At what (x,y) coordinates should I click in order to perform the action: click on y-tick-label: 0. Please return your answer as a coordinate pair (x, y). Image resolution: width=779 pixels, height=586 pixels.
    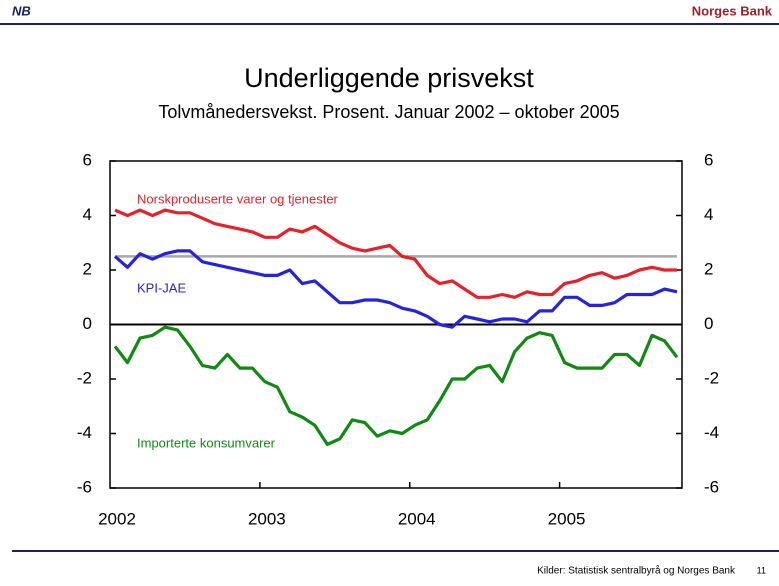
    Looking at the image, I should click on (87, 323).